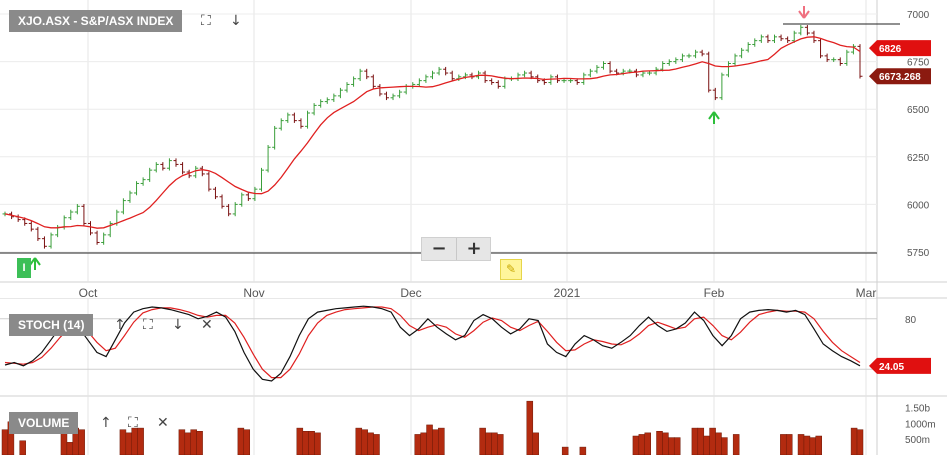  I want to click on x-tick-label: Dec, so click(410, 293).